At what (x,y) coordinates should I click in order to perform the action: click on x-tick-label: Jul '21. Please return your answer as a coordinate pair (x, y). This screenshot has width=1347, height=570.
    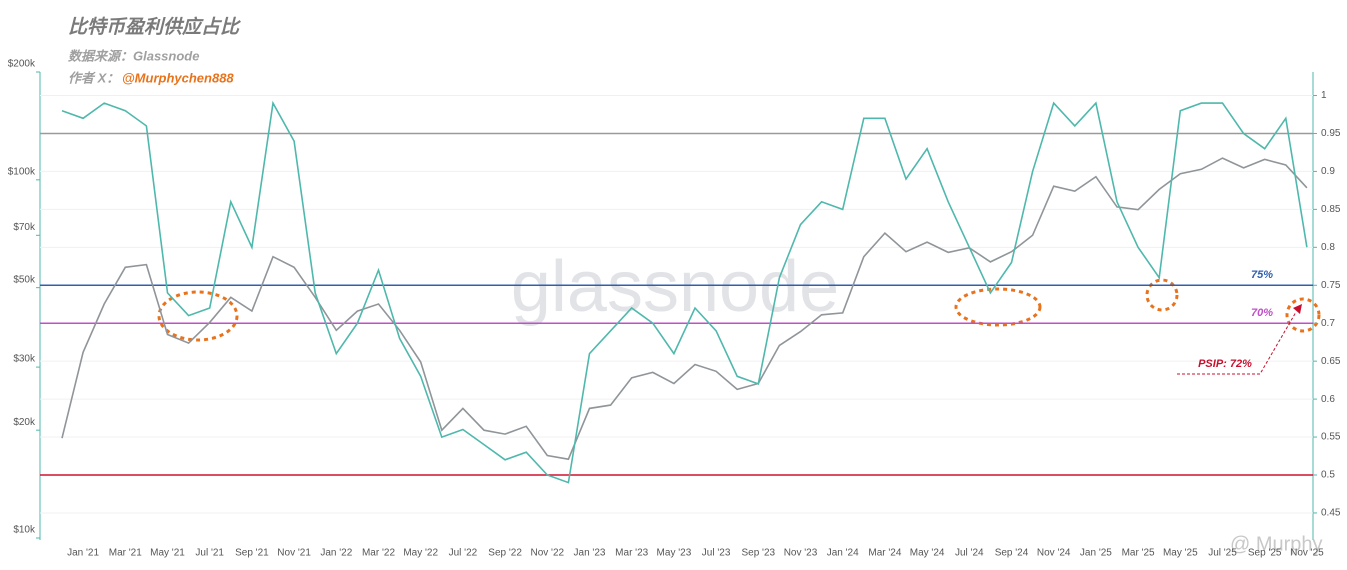
    Looking at the image, I should click on (209, 553).